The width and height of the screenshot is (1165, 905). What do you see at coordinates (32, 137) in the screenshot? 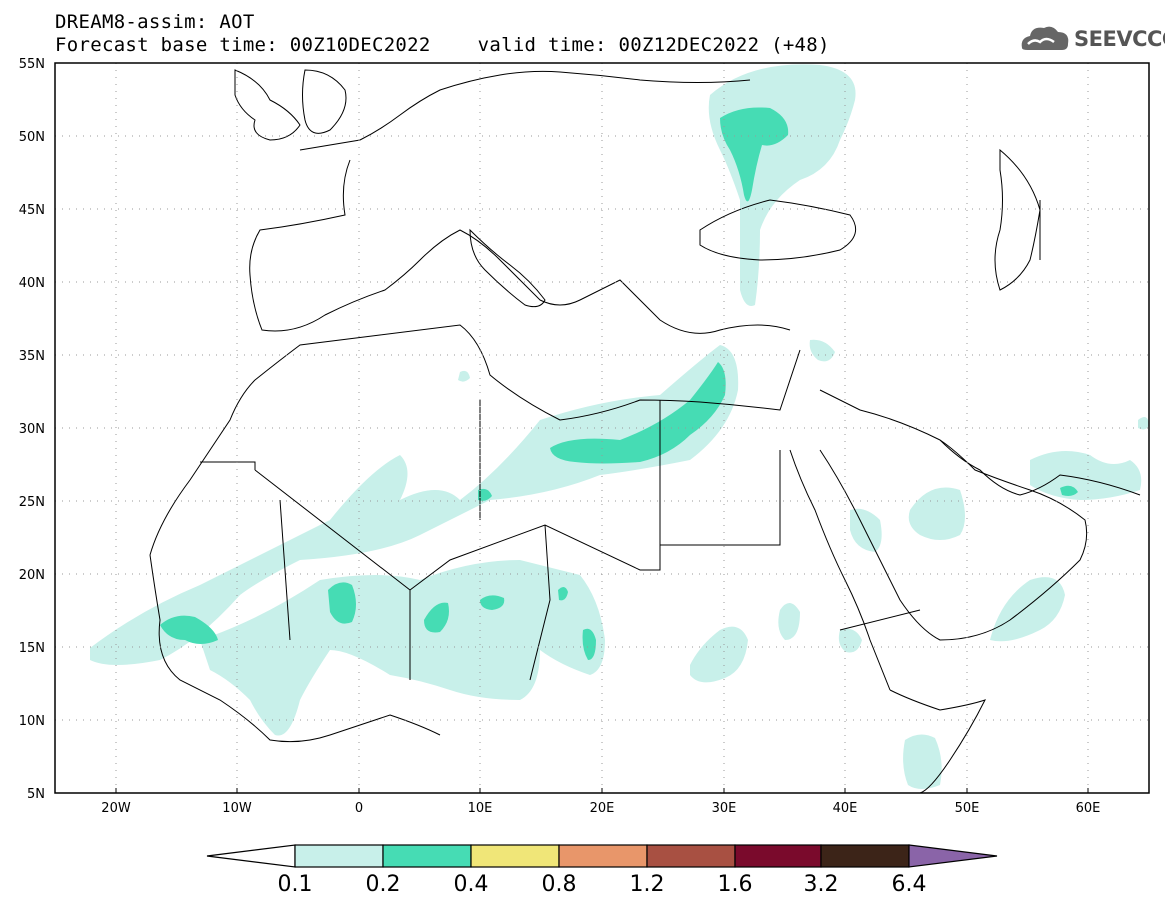
I see `lat-label: 50N` at bounding box center [32, 137].